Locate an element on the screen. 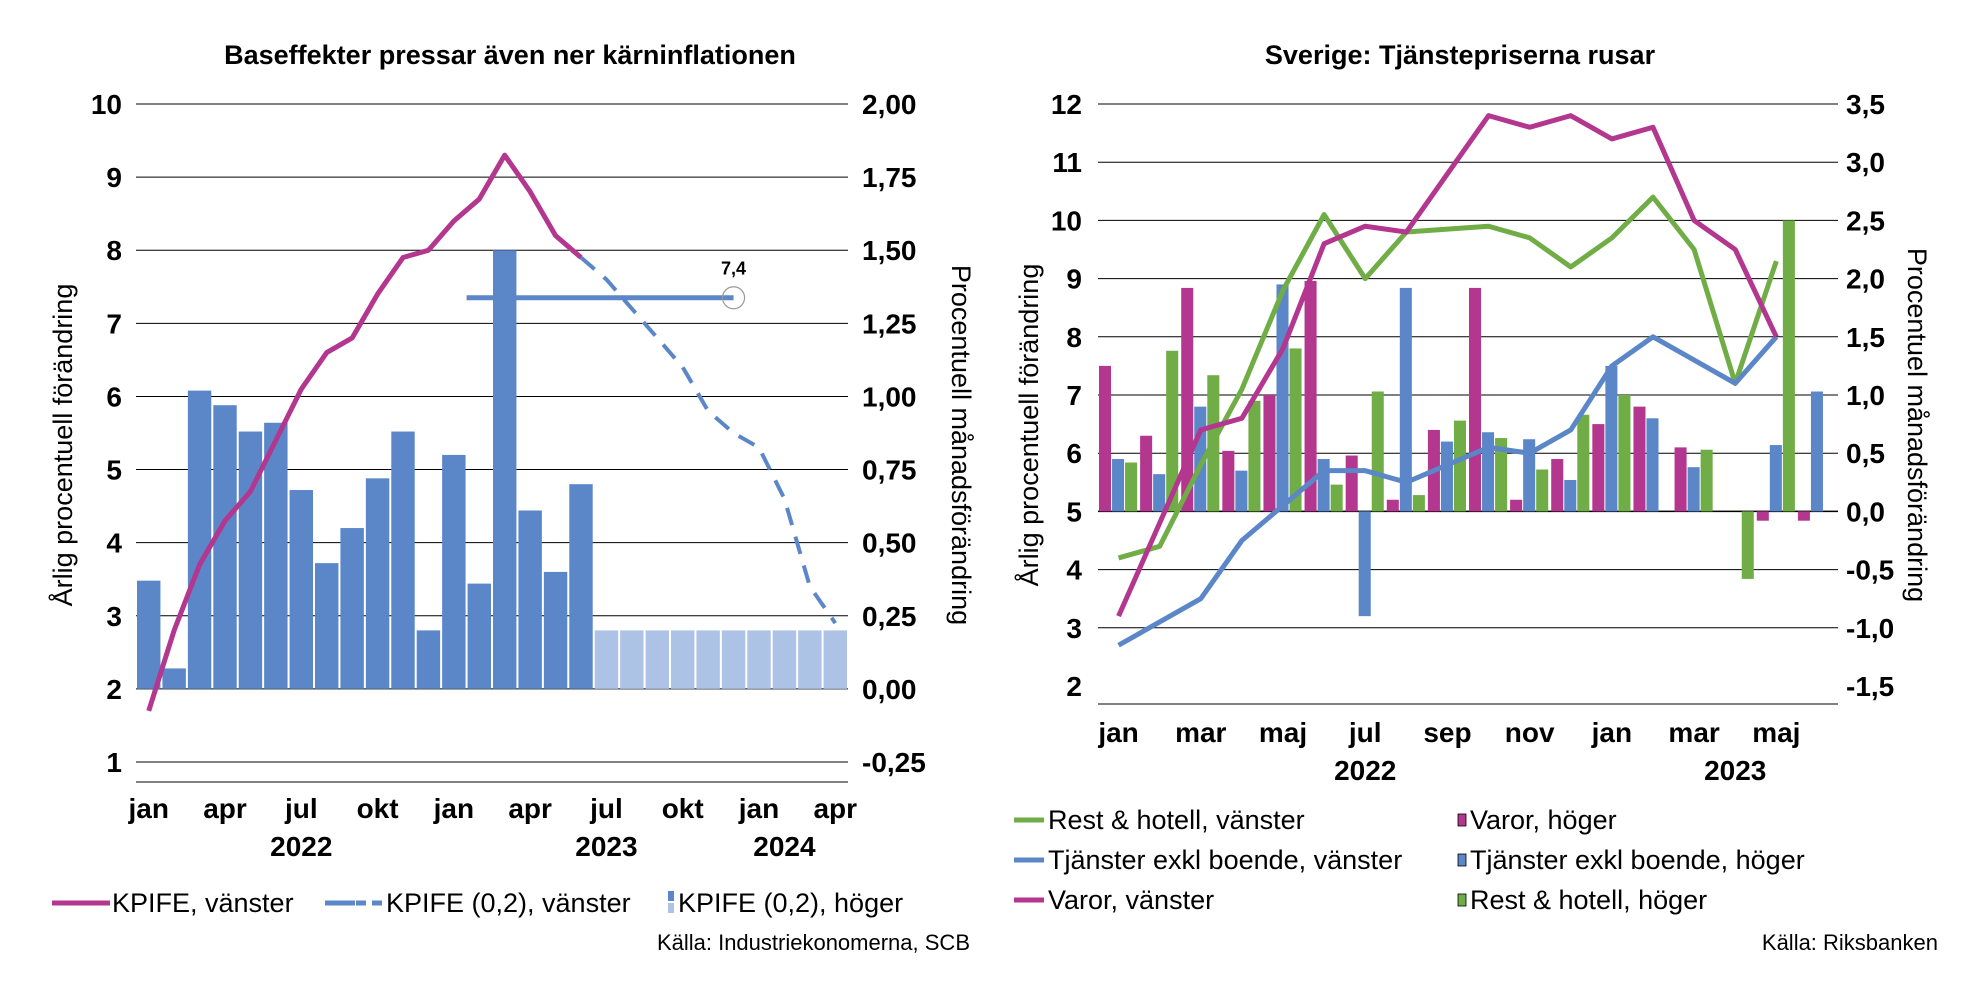 The width and height of the screenshot is (1962, 1000). y2-tick-label: 1,5 is located at coordinates (1865, 337).